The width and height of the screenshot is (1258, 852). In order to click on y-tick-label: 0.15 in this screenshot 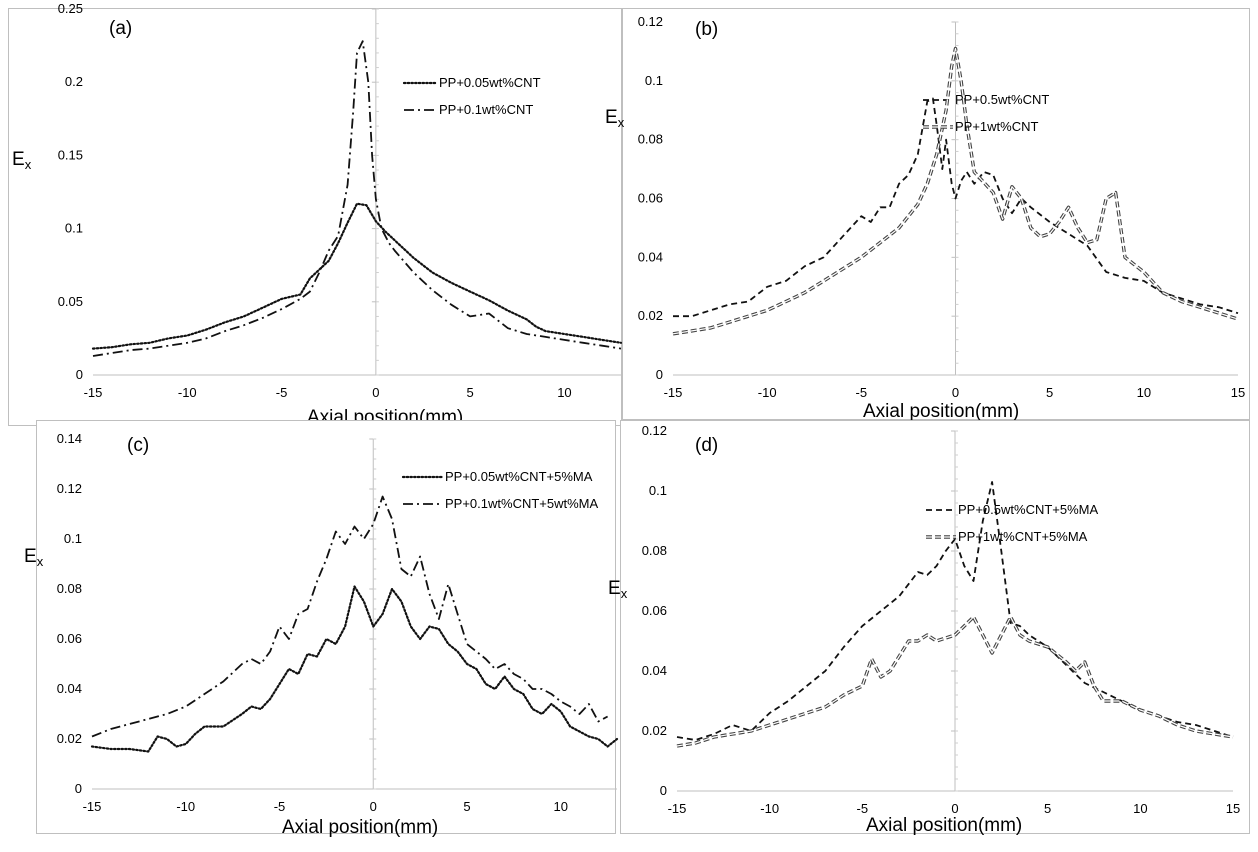, I will do `click(70, 154)`.